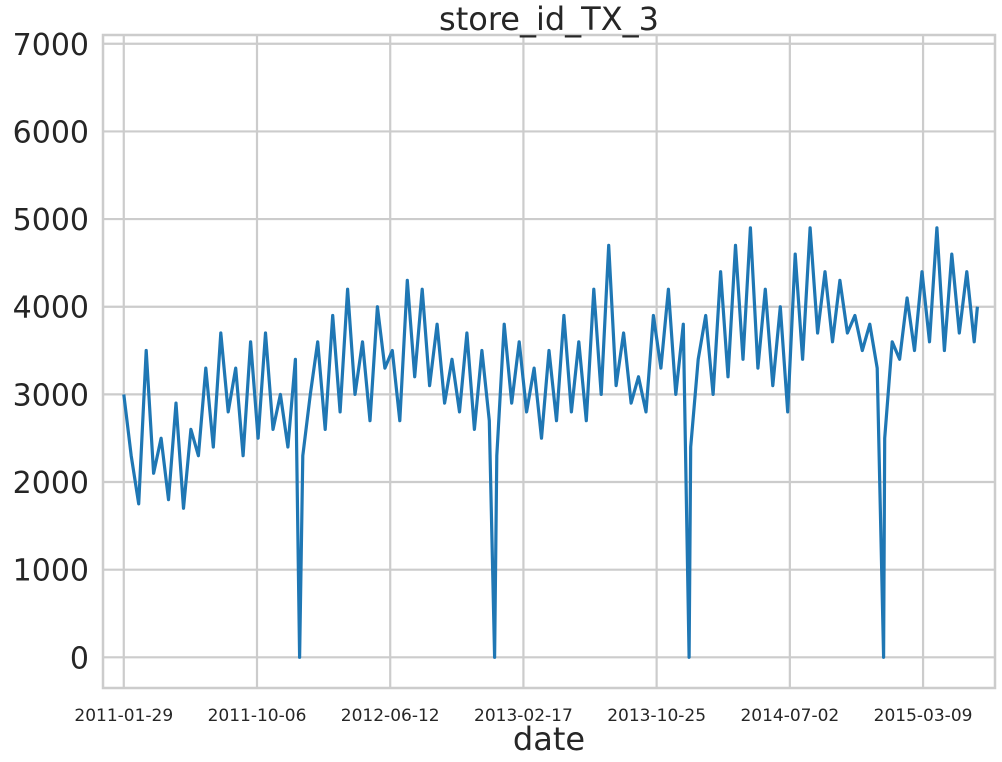 The width and height of the screenshot is (1002, 762). Describe the element at coordinates (51, 352) in the screenshot. I see `y-axis-ticks: 0 1000 2000 3000 4000 5000 6000 7000` at that location.